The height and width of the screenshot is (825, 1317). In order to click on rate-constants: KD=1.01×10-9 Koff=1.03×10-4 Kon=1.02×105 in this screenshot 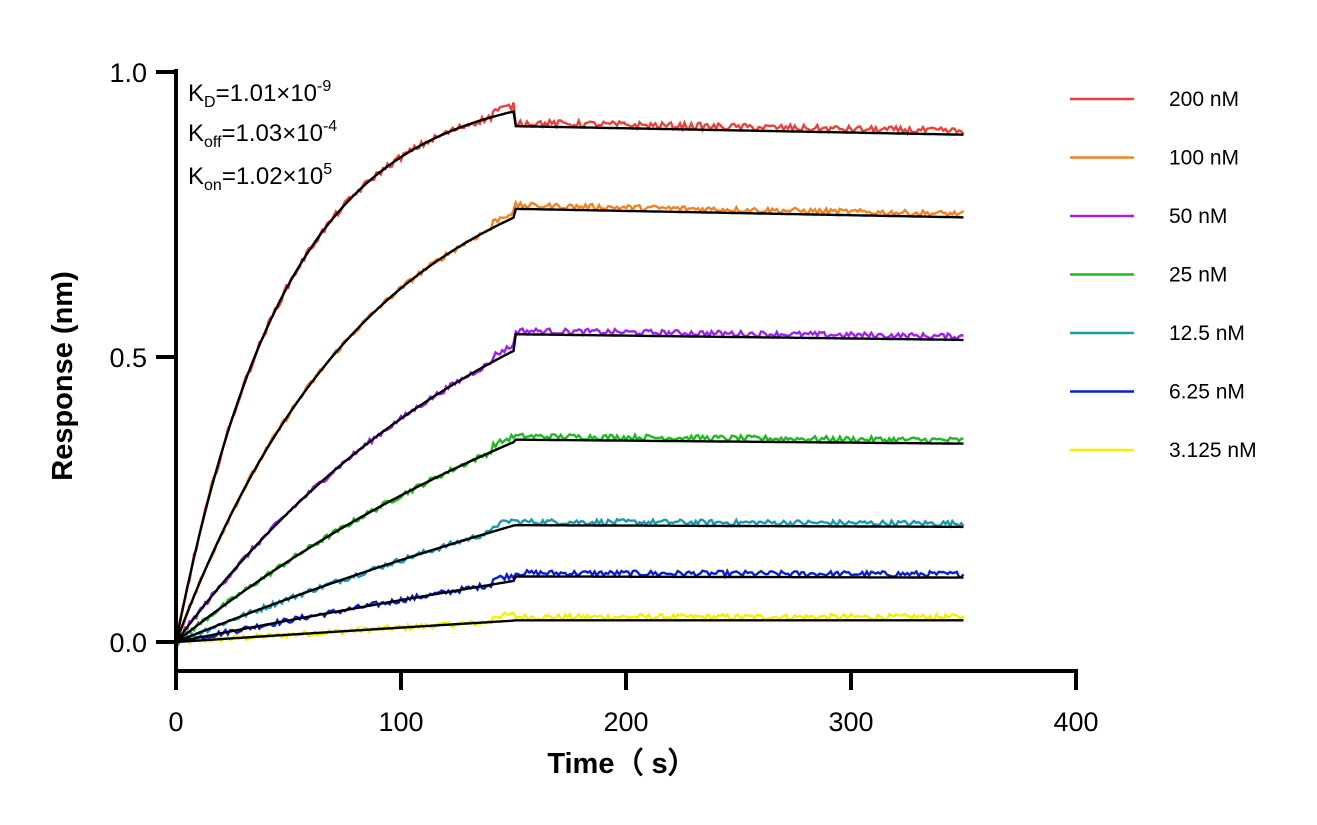, I will do `click(262, 136)`.